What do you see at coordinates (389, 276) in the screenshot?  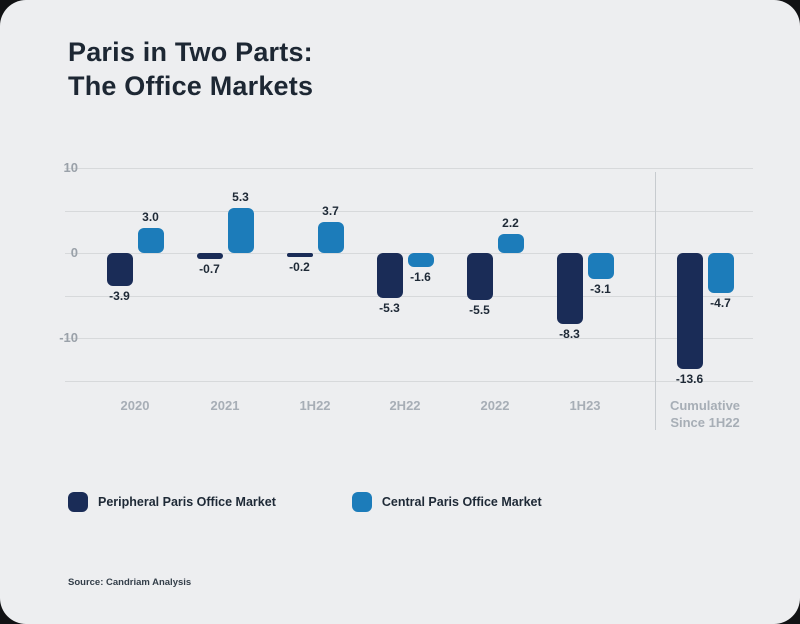 I see `bar-peripheral-2h22` at bounding box center [389, 276].